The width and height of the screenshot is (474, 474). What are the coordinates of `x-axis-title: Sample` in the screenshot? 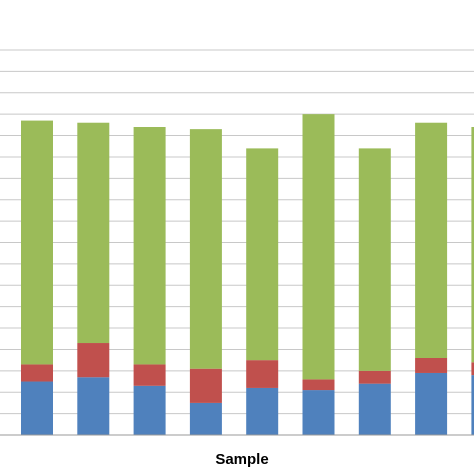 It's located at (241, 459).